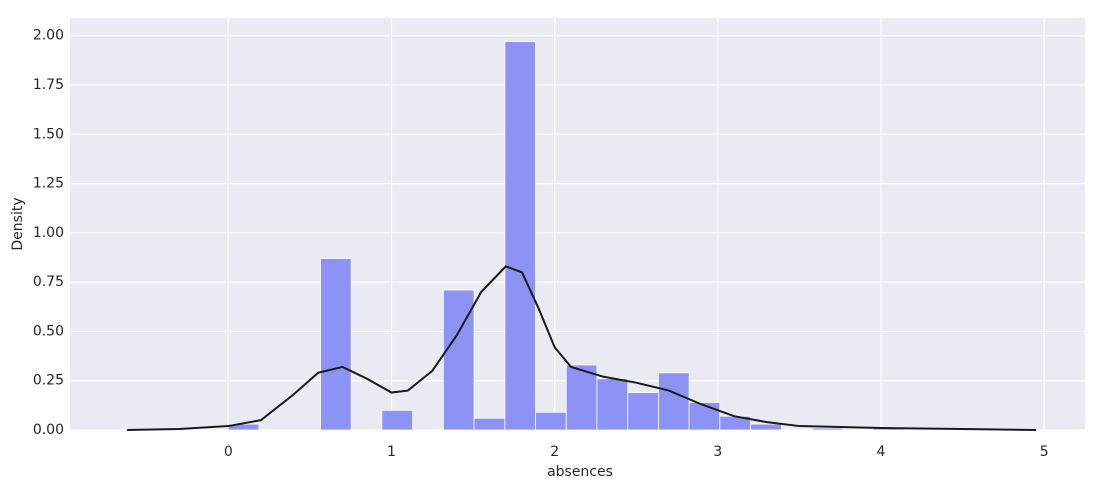  What do you see at coordinates (48, 331) in the screenshot?
I see `y-tick-label: 0.50` at bounding box center [48, 331].